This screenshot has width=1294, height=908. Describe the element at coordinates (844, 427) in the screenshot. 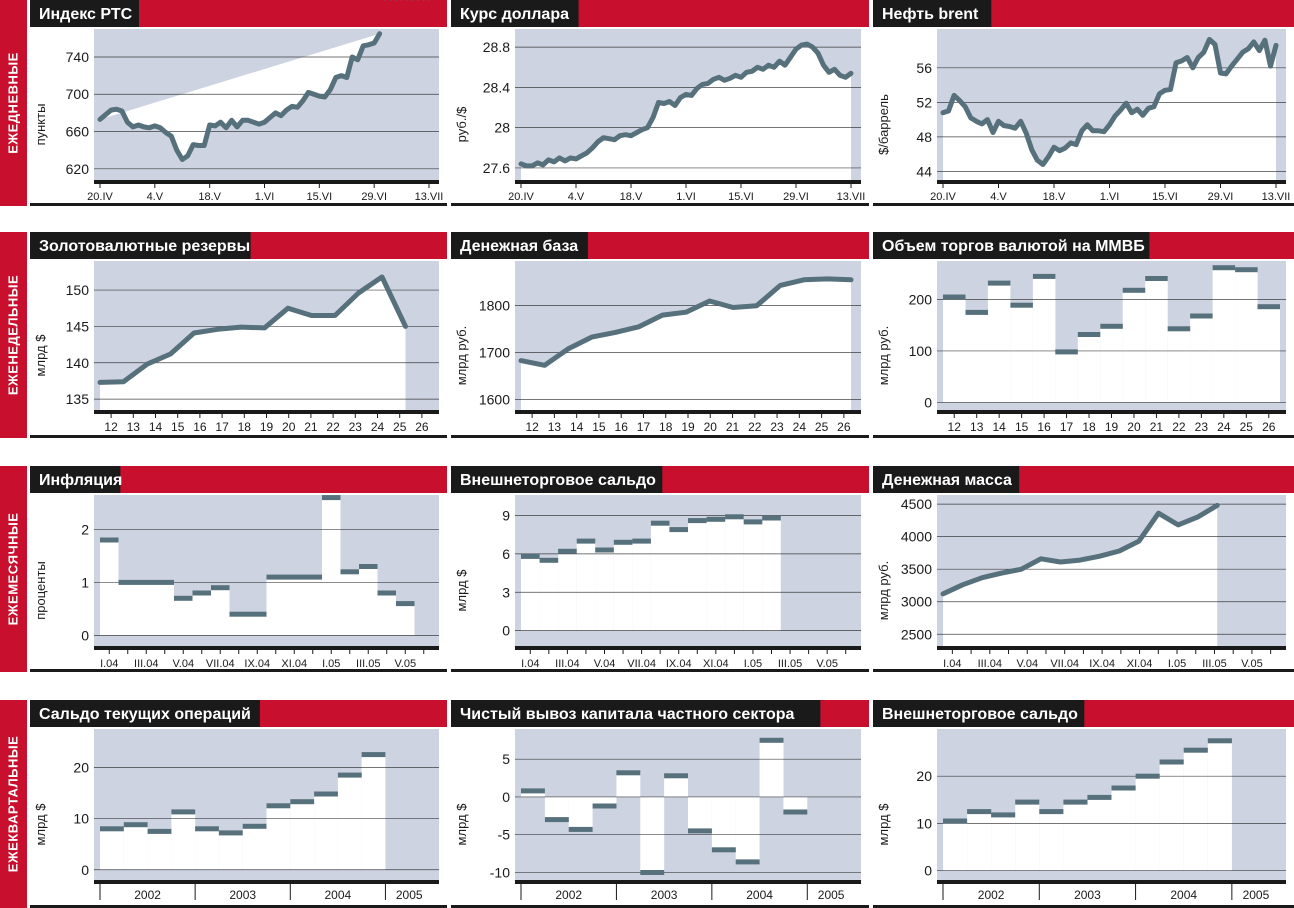

I see `x-tick-label: 26` at that location.